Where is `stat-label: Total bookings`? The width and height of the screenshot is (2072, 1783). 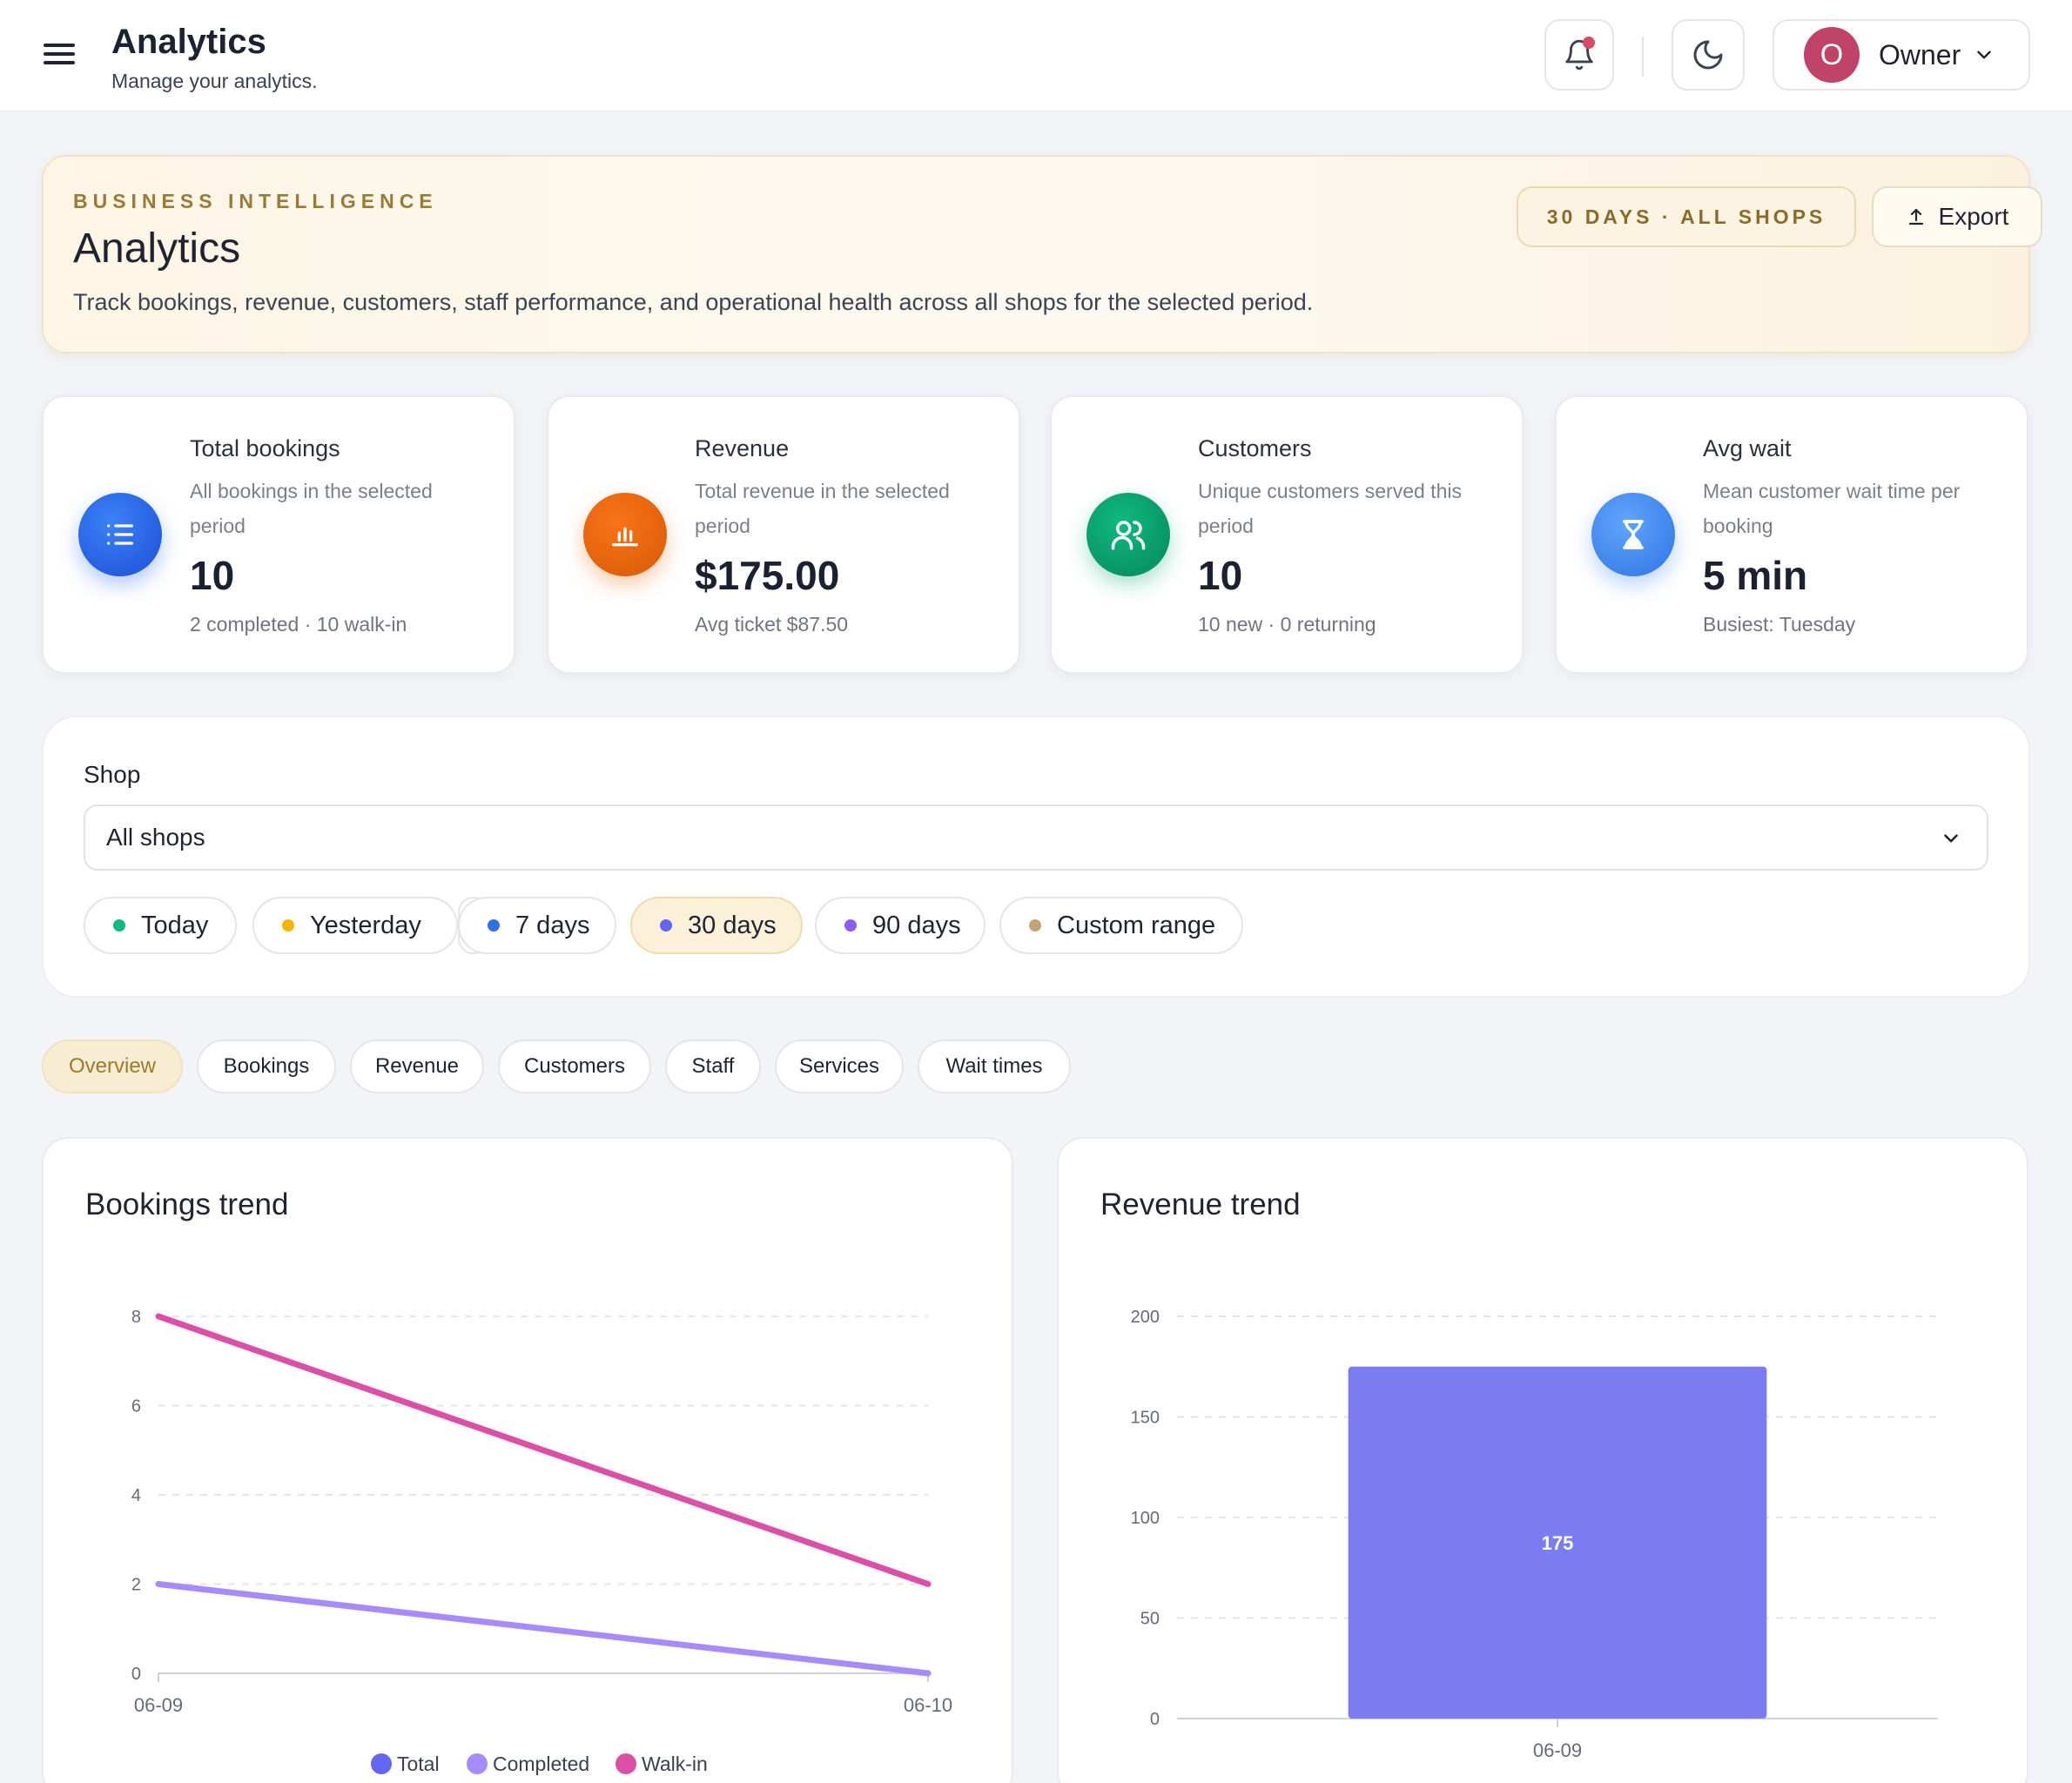
stat-label: Total bookings is located at coordinates (265, 448).